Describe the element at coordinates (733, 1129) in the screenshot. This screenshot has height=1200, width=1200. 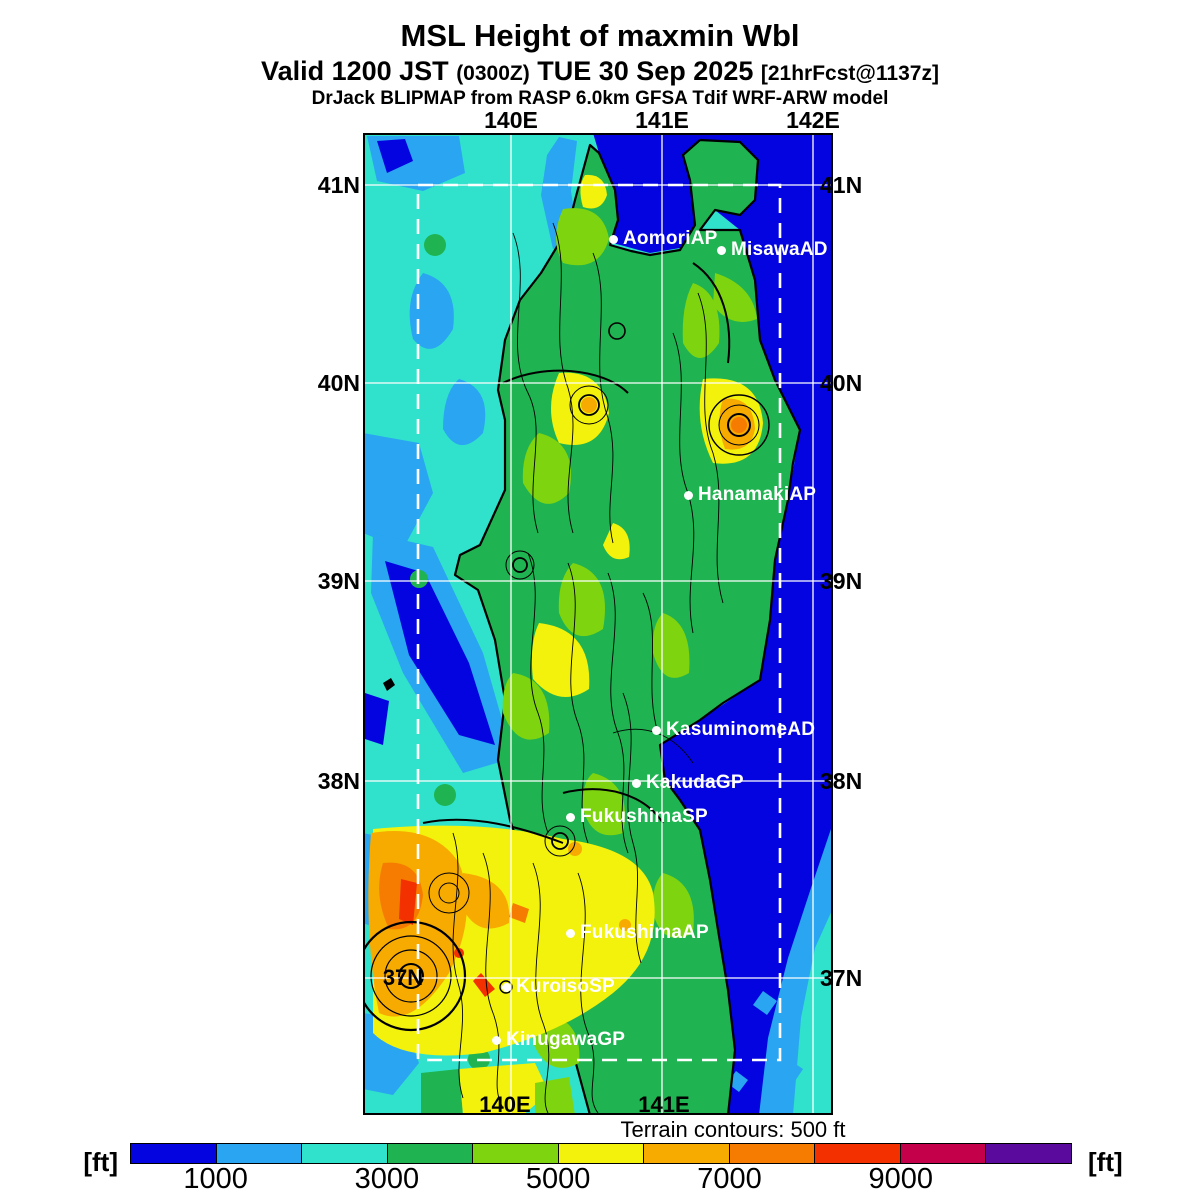
I see `terrain-contour-note: Terrain contours: 500 ft` at that location.